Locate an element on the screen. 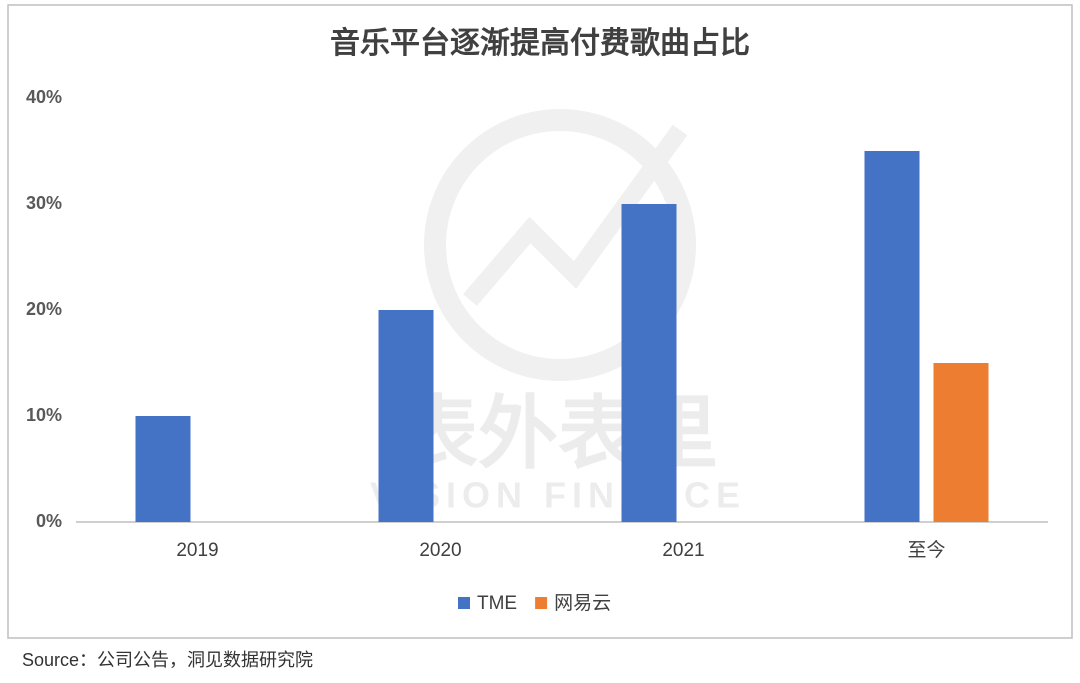 The height and width of the screenshot is (683, 1080). y-tick-label: 20% is located at coordinates (44, 309).